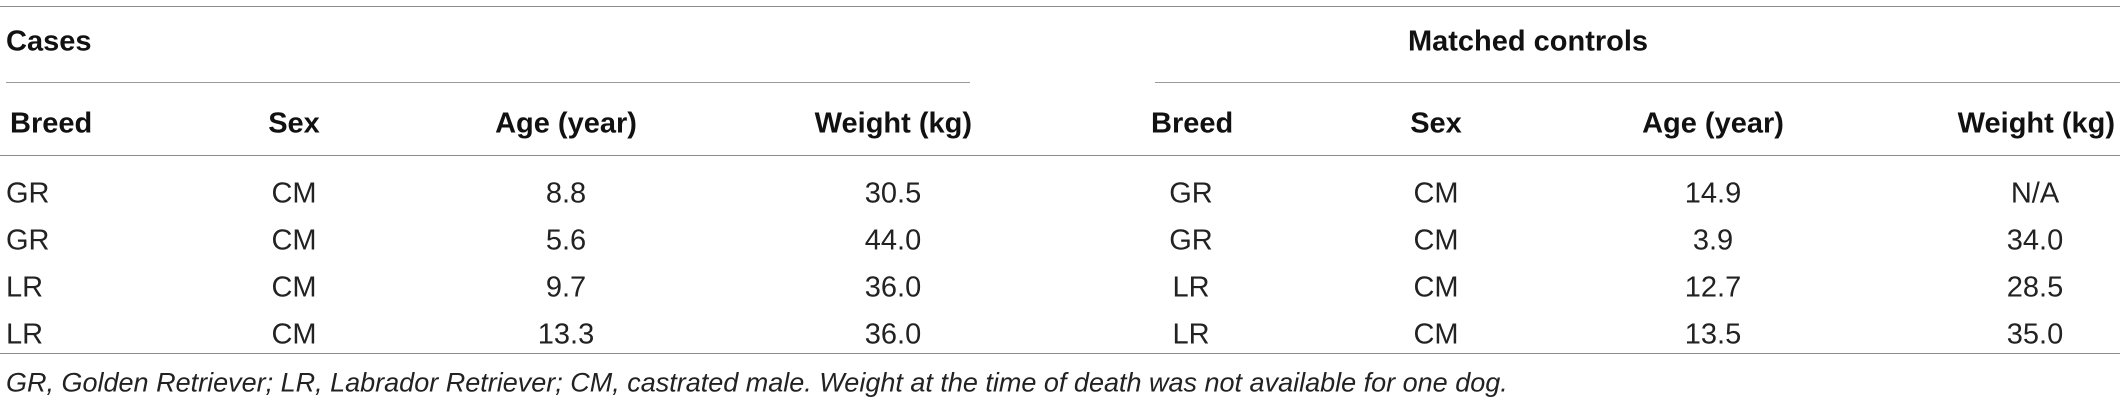  I want to click on header-rule, so click(1060, 155).